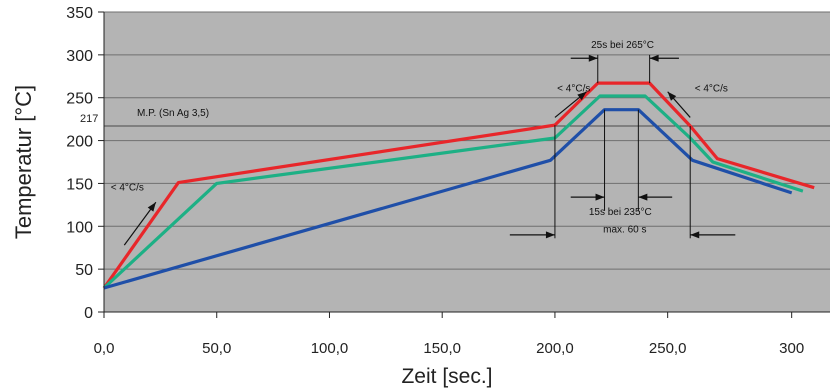 The height and width of the screenshot is (392, 839). Describe the element at coordinates (550, 235) in the screenshot. I see `liquidus-time-arrow-left-head` at that location.